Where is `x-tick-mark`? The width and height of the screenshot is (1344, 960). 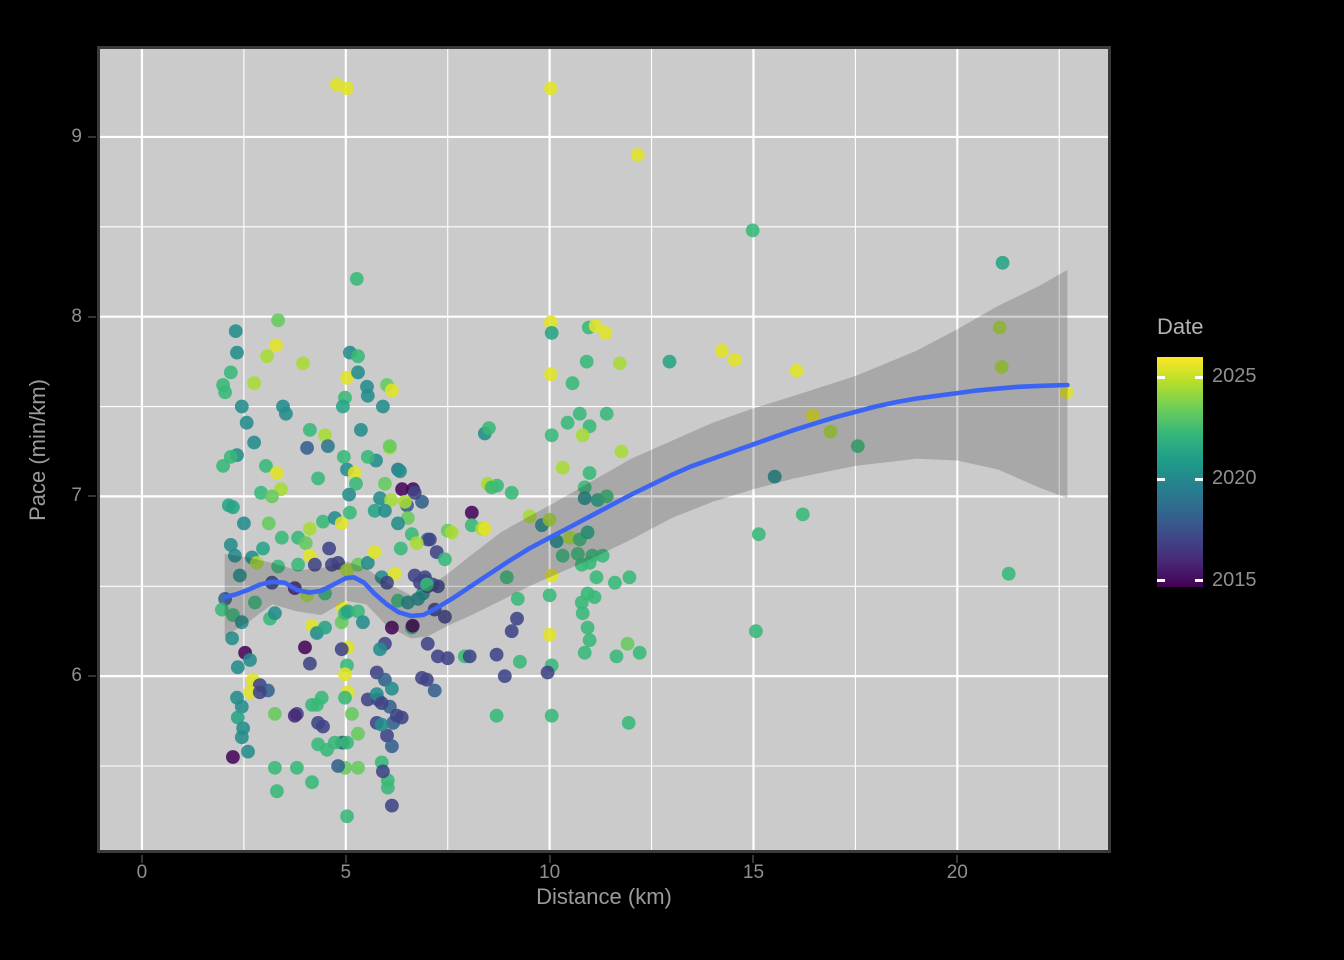
x-tick-mark is located at coordinates (957, 859).